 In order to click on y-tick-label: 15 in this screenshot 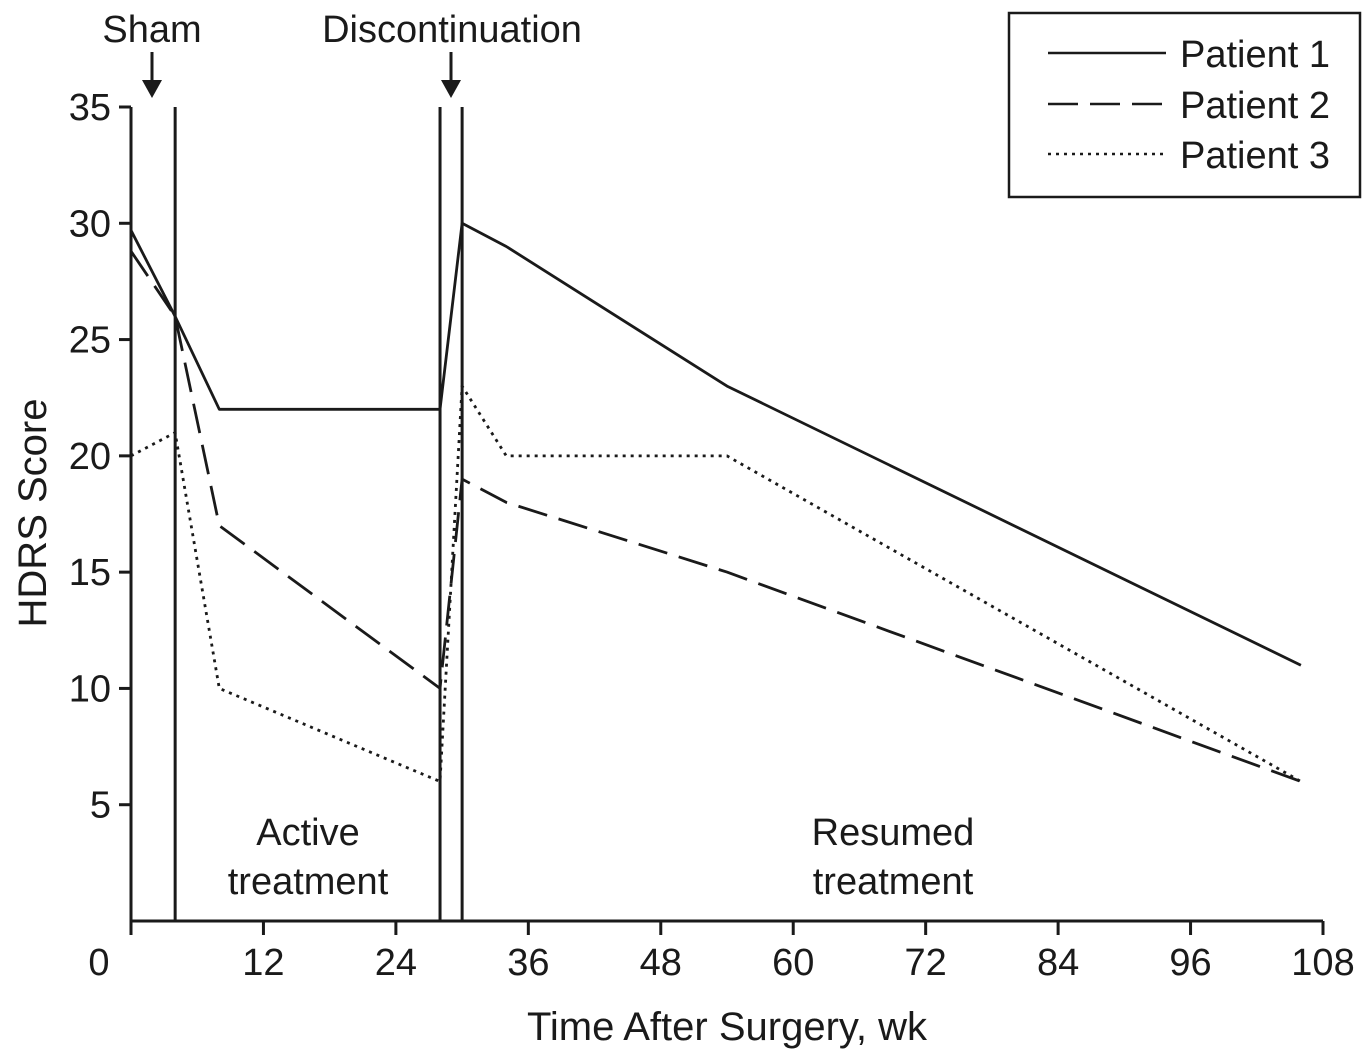, I will do `click(90, 573)`.